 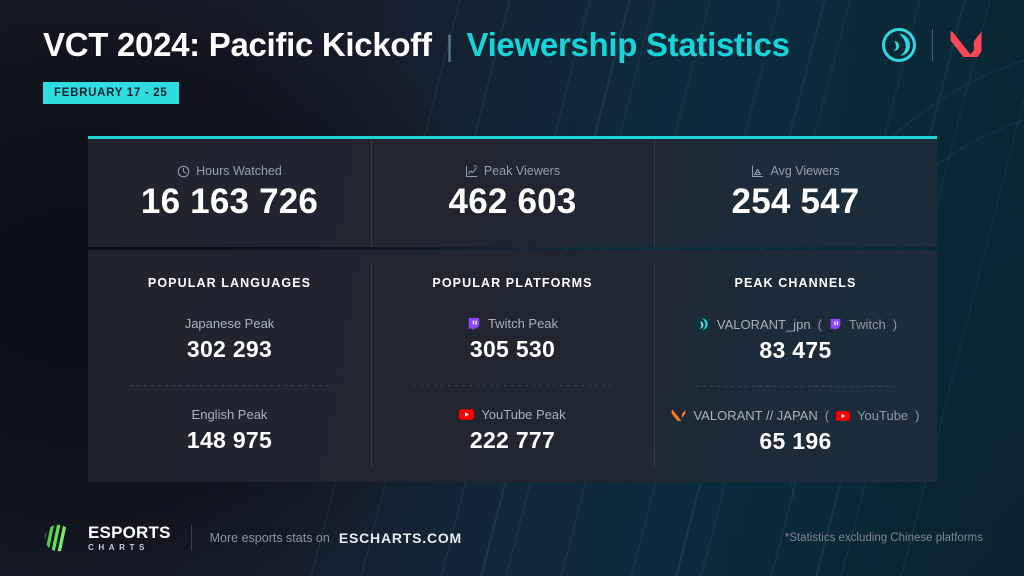 What do you see at coordinates (400, 538) in the screenshot?
I see `footer-site-url: ESCHARTS.COM` at bounding box center [400, 538].